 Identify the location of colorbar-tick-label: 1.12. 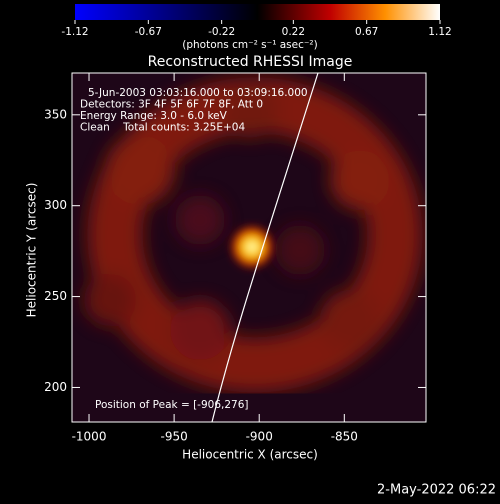
(439, 32).